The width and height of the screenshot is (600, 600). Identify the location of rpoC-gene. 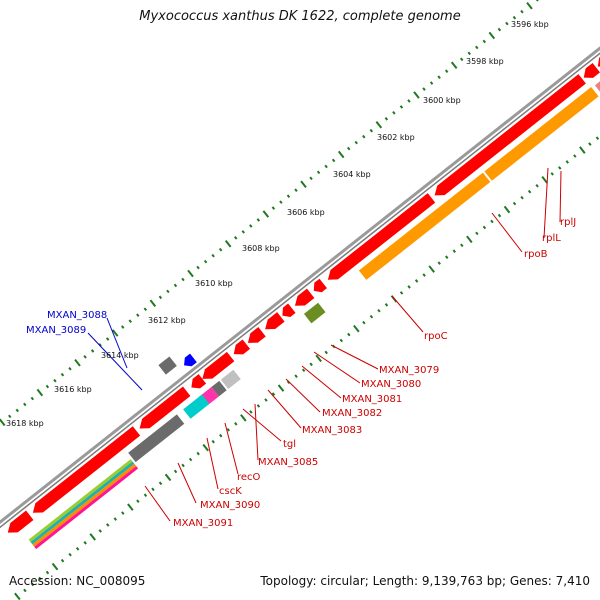
(424, 226).